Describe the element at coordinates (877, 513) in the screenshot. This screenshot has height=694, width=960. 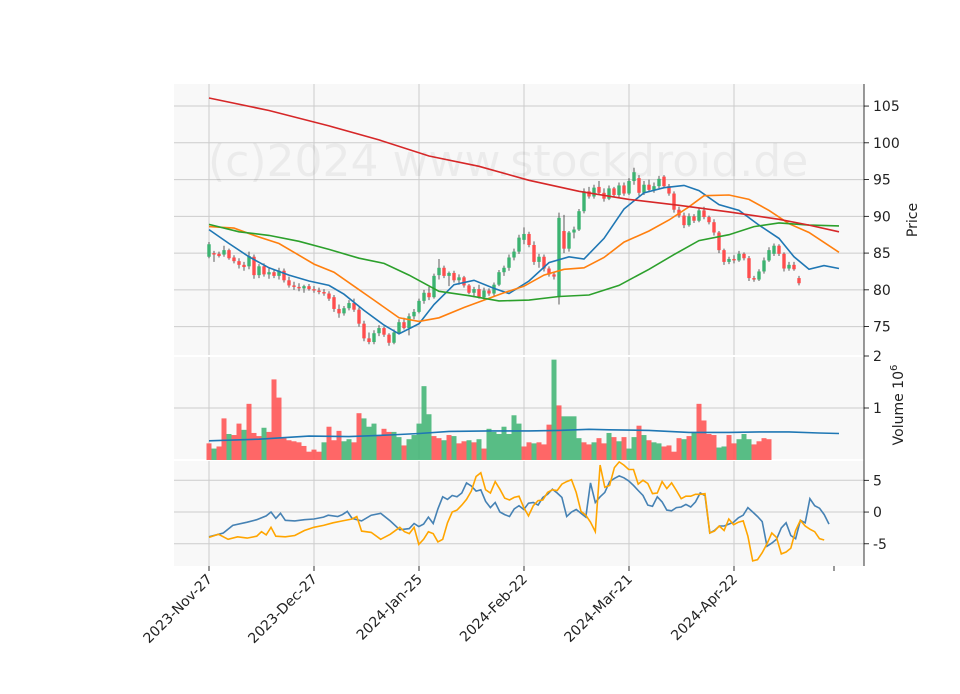
I see `oscillator-tick-label: 0` at that location.